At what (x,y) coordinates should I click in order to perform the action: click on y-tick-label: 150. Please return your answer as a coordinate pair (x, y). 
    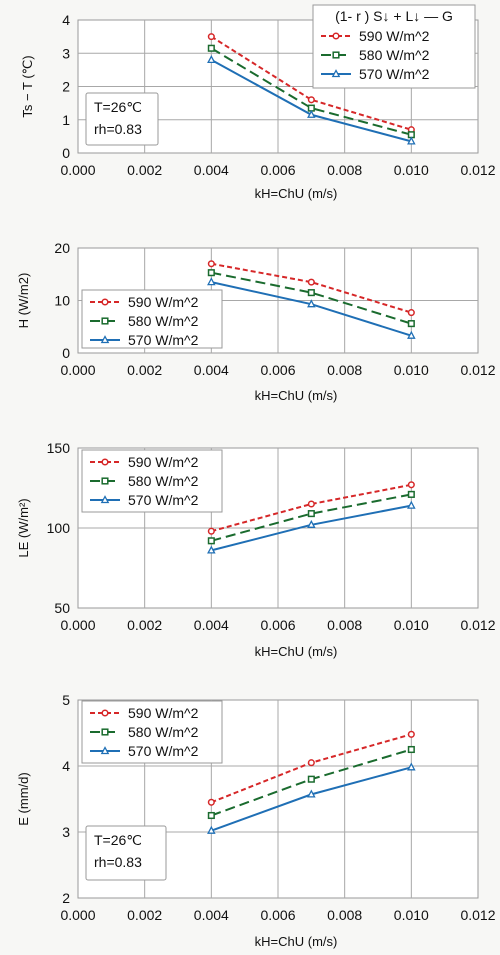
    Looking at the image, I should click on (59, 448).